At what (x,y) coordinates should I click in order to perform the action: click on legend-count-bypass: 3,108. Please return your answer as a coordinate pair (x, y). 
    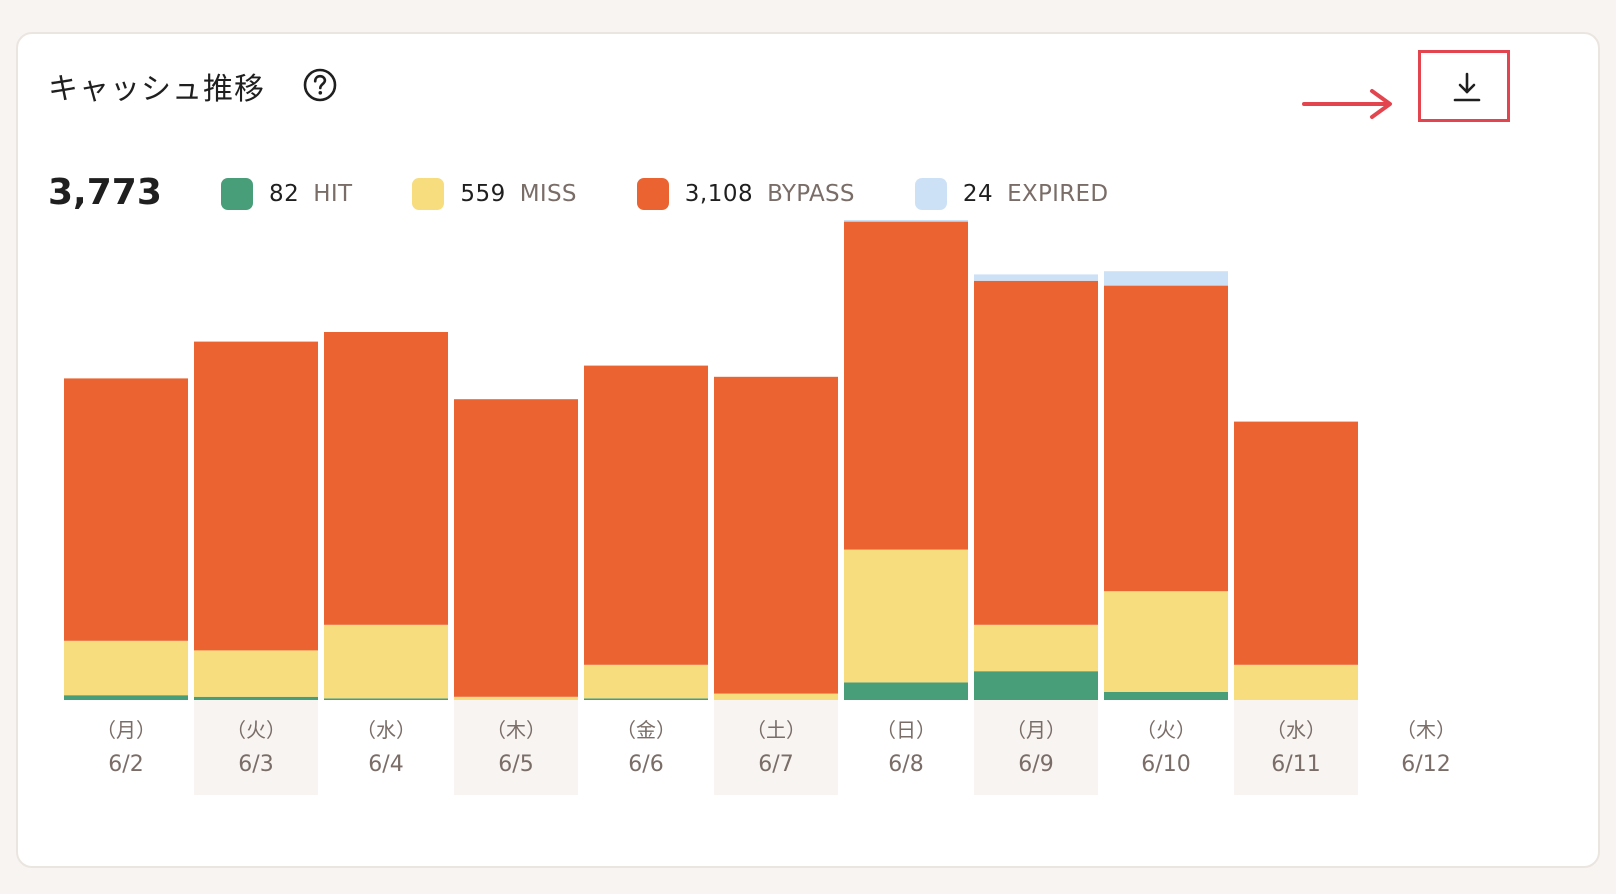
    Looking at the image, I should click on (719, 194).